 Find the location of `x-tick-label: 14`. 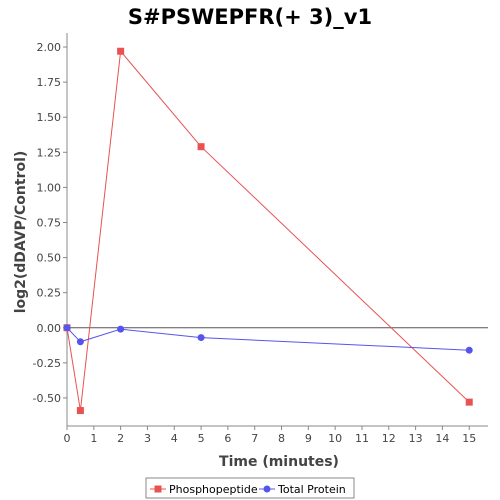

x-tick-label: 14 is located at coordinates (442, 438).